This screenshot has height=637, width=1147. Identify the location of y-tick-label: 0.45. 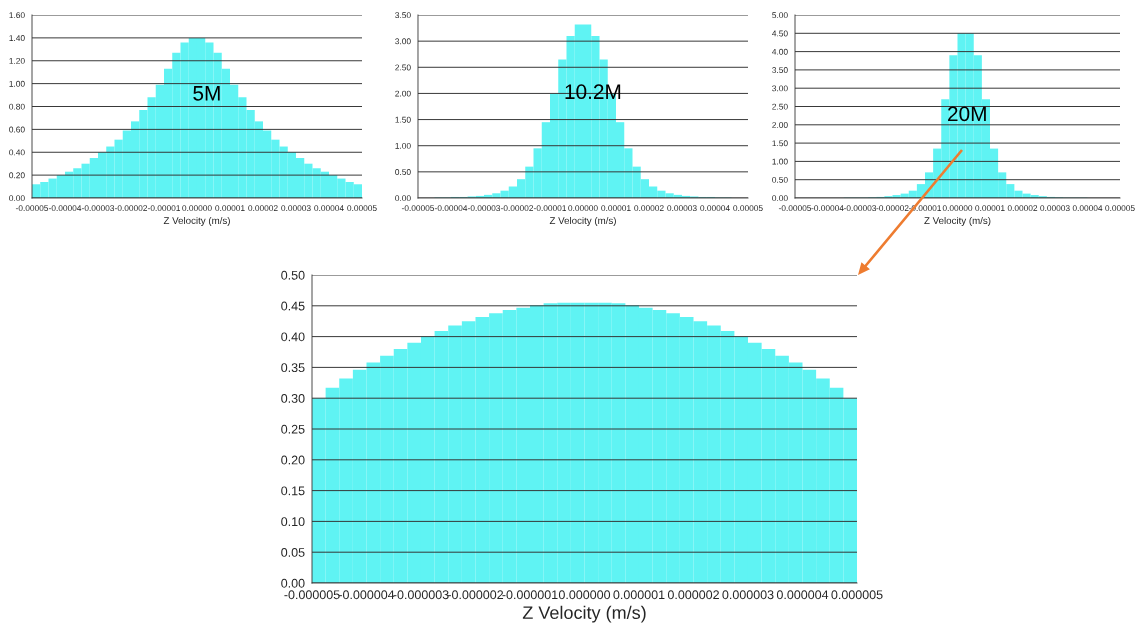
(293, 306).